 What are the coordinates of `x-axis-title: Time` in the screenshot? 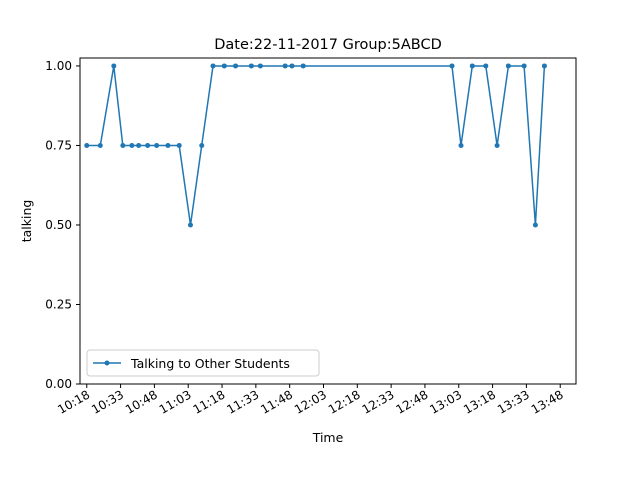 It's located at (328, 437).